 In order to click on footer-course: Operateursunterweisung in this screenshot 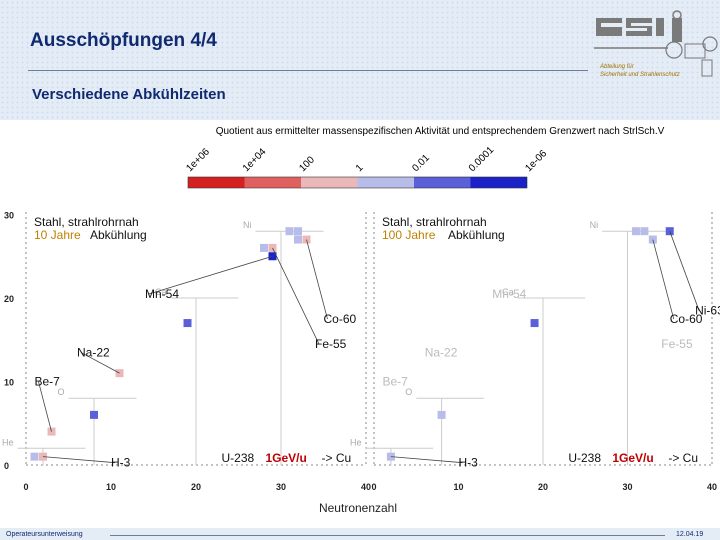, I will do `click(44, 534)`.